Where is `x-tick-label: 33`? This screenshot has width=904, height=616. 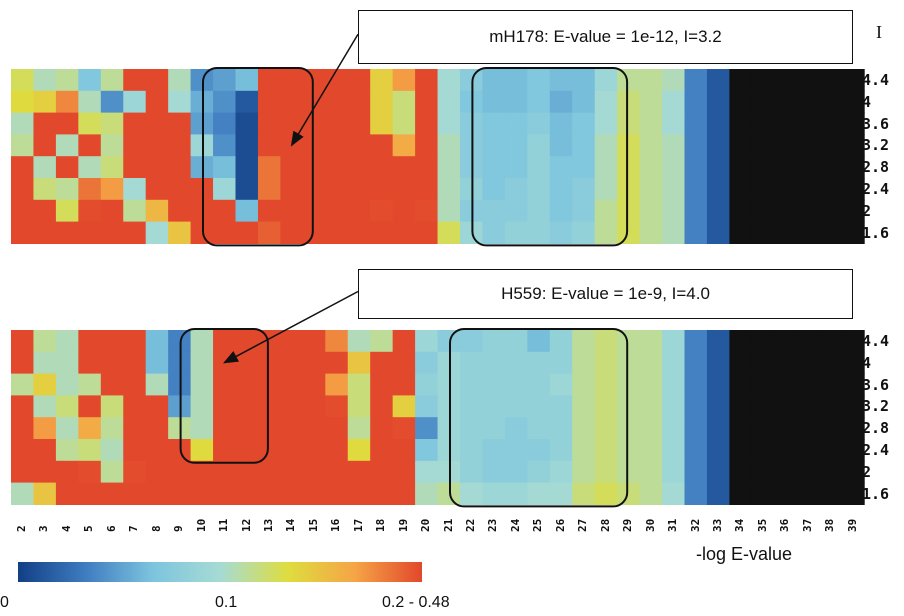 x-tick-label: 33 is located at coordinates (717, 525).